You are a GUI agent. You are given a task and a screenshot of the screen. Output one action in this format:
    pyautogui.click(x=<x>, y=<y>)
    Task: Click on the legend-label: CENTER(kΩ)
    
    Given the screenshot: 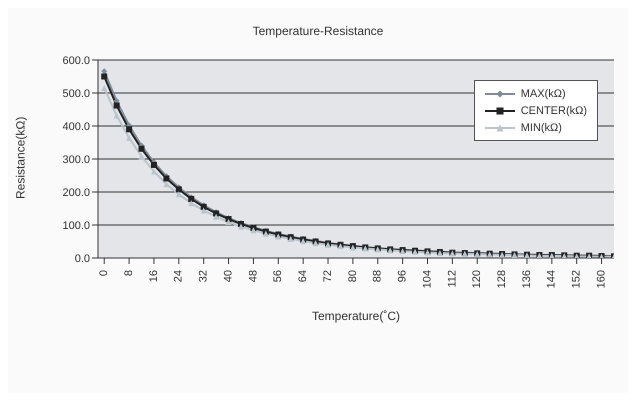 What is the action you would take?
    pyautogui.click(x=553, y=110)
    